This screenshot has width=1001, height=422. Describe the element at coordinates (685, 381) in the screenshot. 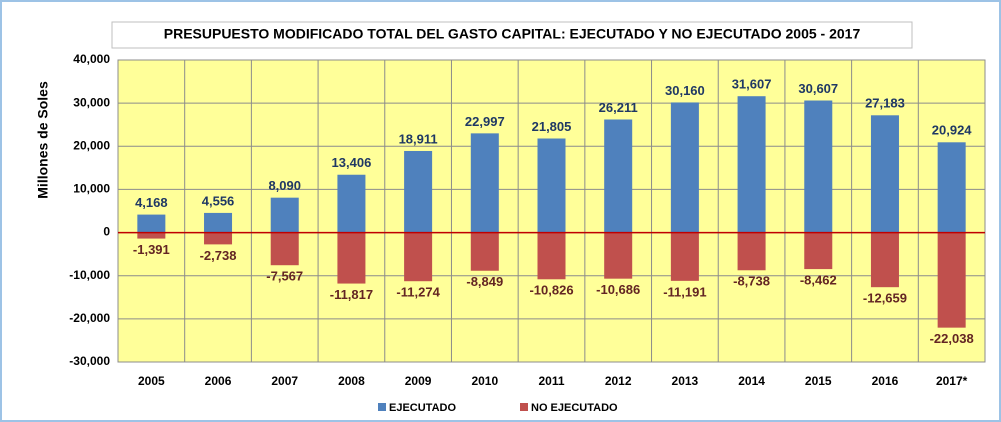

I see `x-tick-label: 2013` at that location.